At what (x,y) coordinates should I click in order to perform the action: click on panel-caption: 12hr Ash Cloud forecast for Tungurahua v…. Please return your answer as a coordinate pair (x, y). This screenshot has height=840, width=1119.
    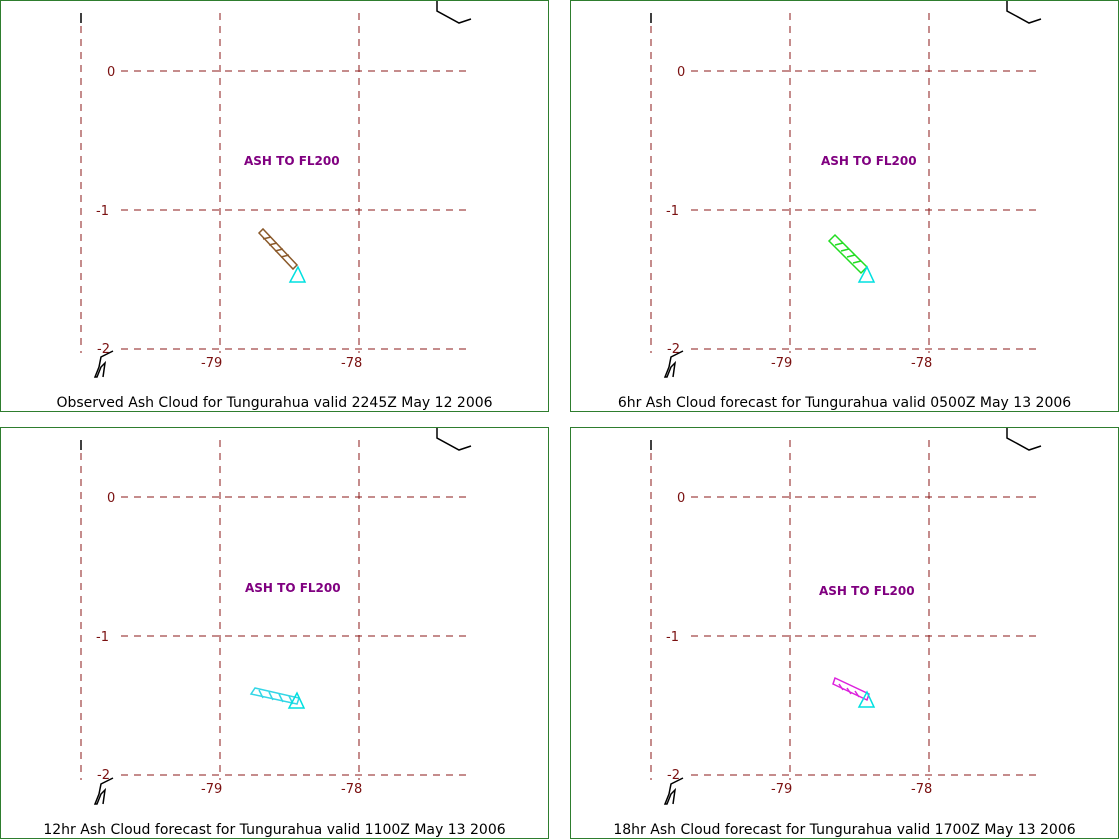
    Looking at the image, I should click on (274, 830).